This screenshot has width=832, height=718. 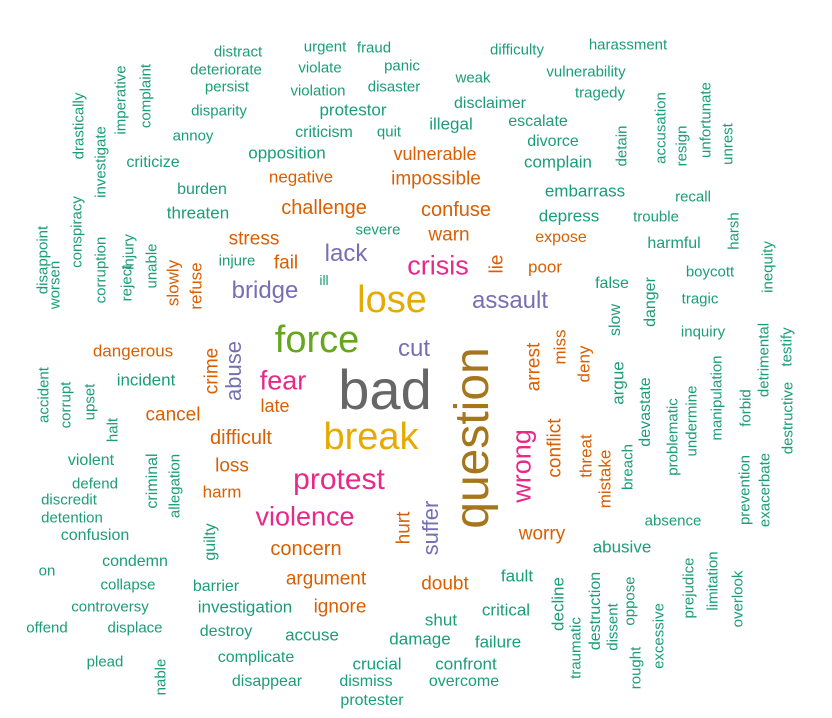 What do you see at coordinates (305, 516) in the screenshot?
I see `word-violence: violence` at bounding box center [305, 516].